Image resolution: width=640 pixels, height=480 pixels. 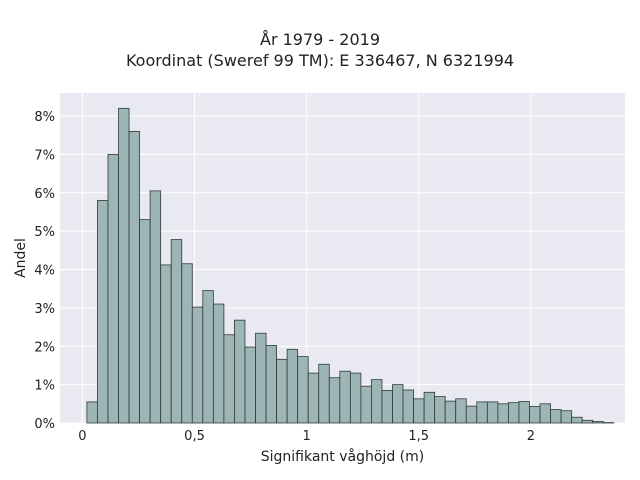 What do you see at coordinates (44, 232) in the screenshot?
I see `y-tick-label-5: 5%` at bounding box center [44, 232].